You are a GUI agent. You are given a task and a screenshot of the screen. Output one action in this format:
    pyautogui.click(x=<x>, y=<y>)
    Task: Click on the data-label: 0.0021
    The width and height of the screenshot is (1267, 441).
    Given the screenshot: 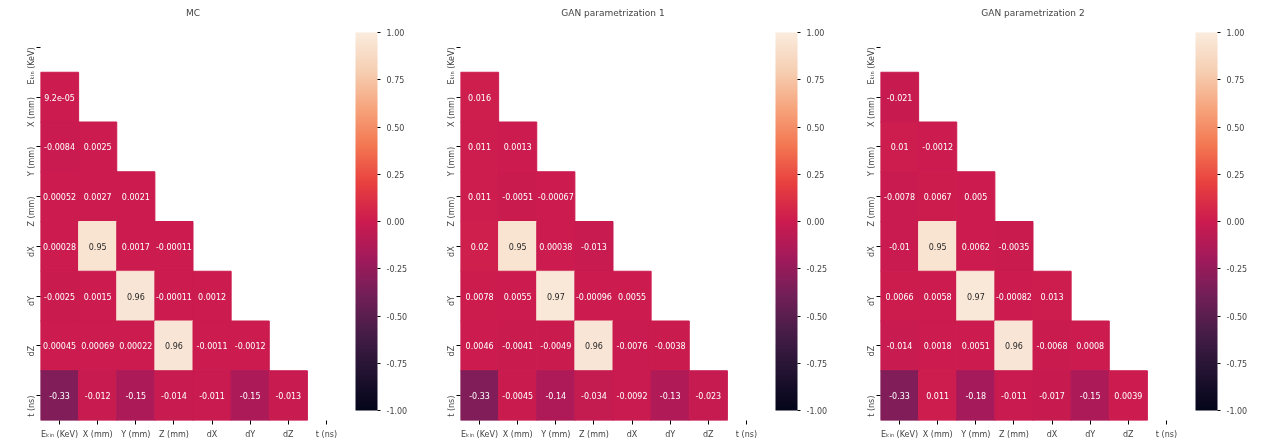 What is the action you would take?
    pyautogui.click(x=135, y=198)
    